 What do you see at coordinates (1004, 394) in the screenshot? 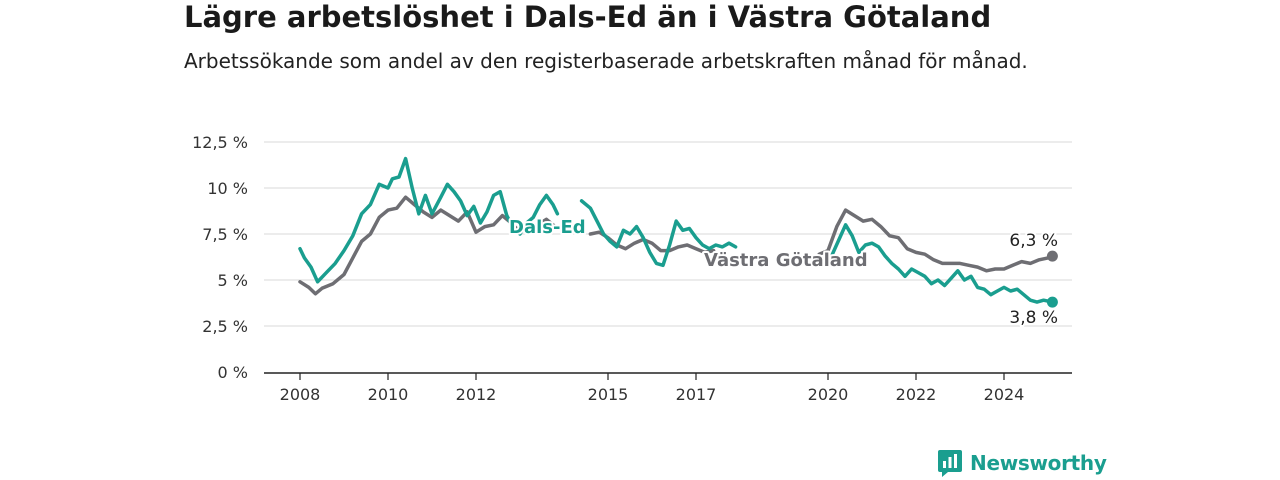
I see `x-tick-label: 2024` at bounding box center [1004, 394].